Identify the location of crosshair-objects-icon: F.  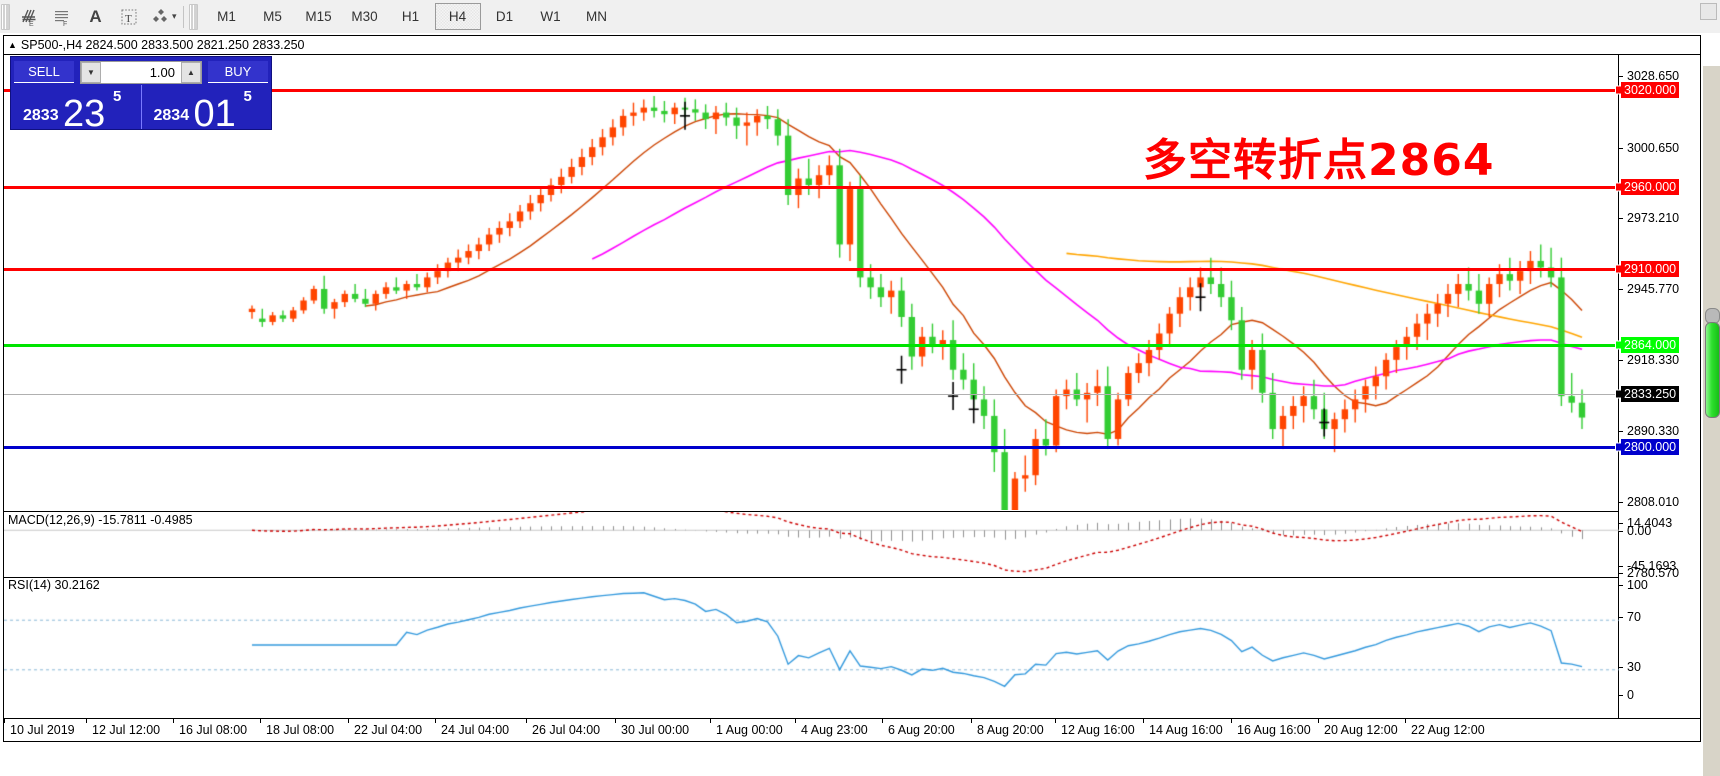
(62, 17).